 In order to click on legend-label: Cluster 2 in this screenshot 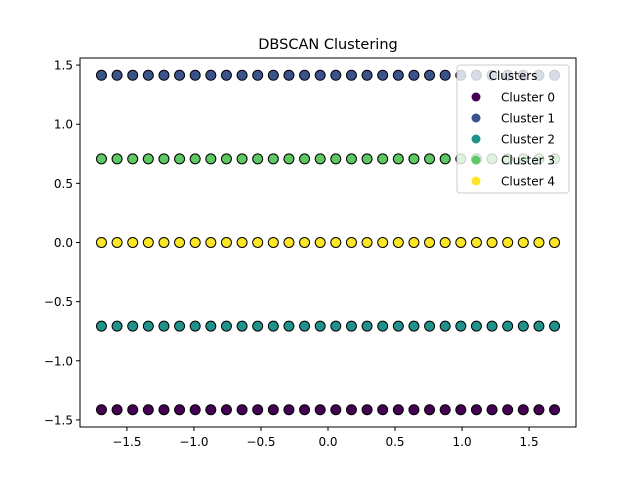, I will do `click(528, 140)`.